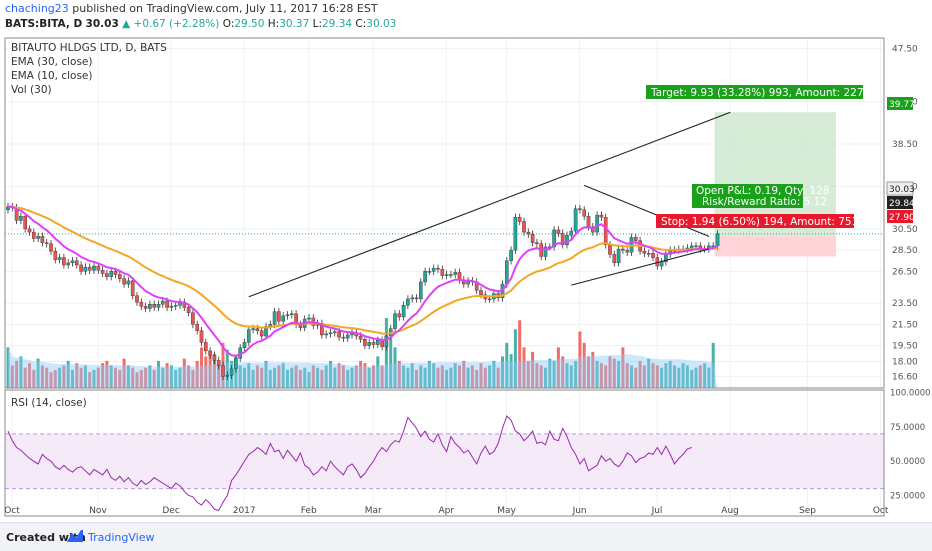  What do you see at coordinates (52, 76) in the screenshot?
I see `ema10-legend: EMA (10, close)` at bounding box center [52, 76].